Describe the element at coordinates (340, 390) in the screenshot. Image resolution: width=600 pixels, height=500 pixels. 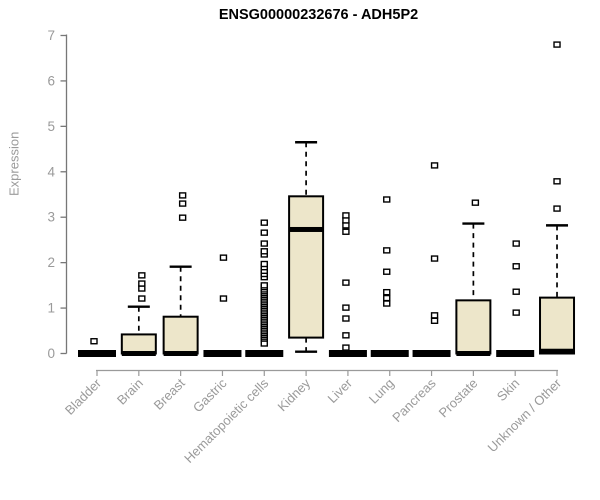
I see `x-tick-label: Liver` at that location.